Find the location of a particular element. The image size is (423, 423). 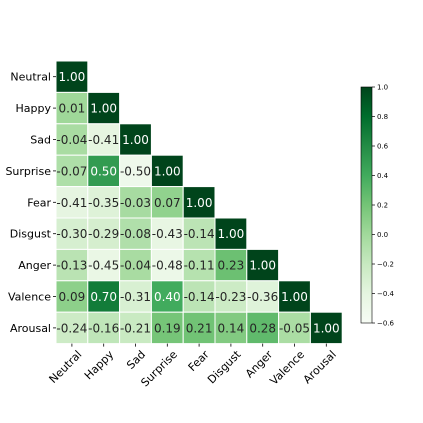

cell-value-label: -0.30 is located at coordinates (71, 234).